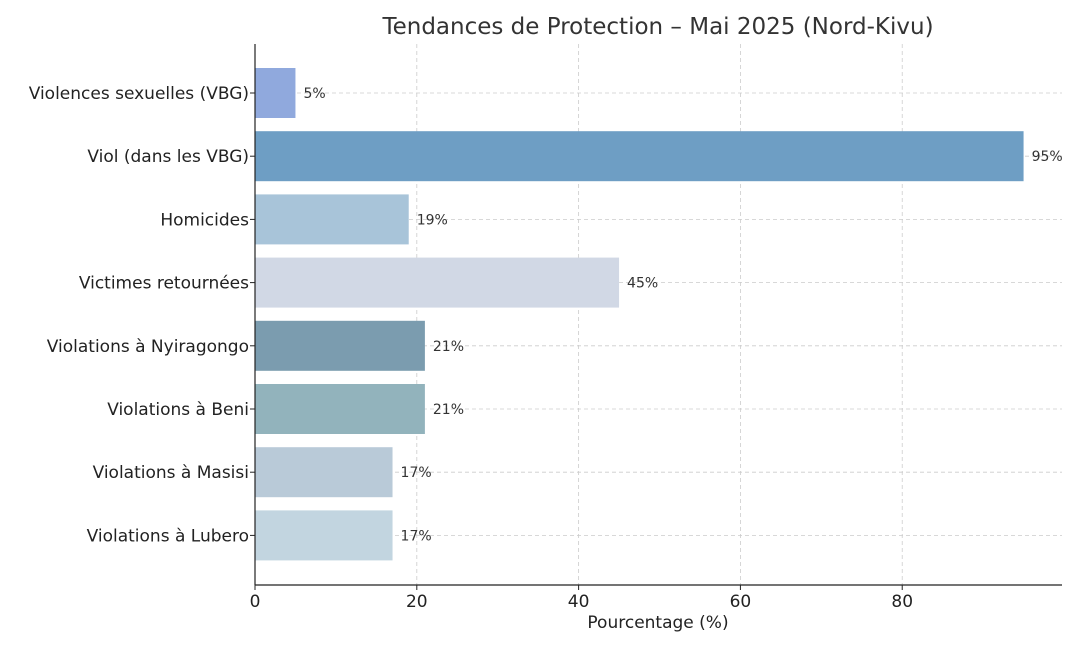 The height and width of the screenshot is (648, 1080). Describe the element at coordinates (432, 220) in the screenshot. I see `data-label: 19%` at that location.